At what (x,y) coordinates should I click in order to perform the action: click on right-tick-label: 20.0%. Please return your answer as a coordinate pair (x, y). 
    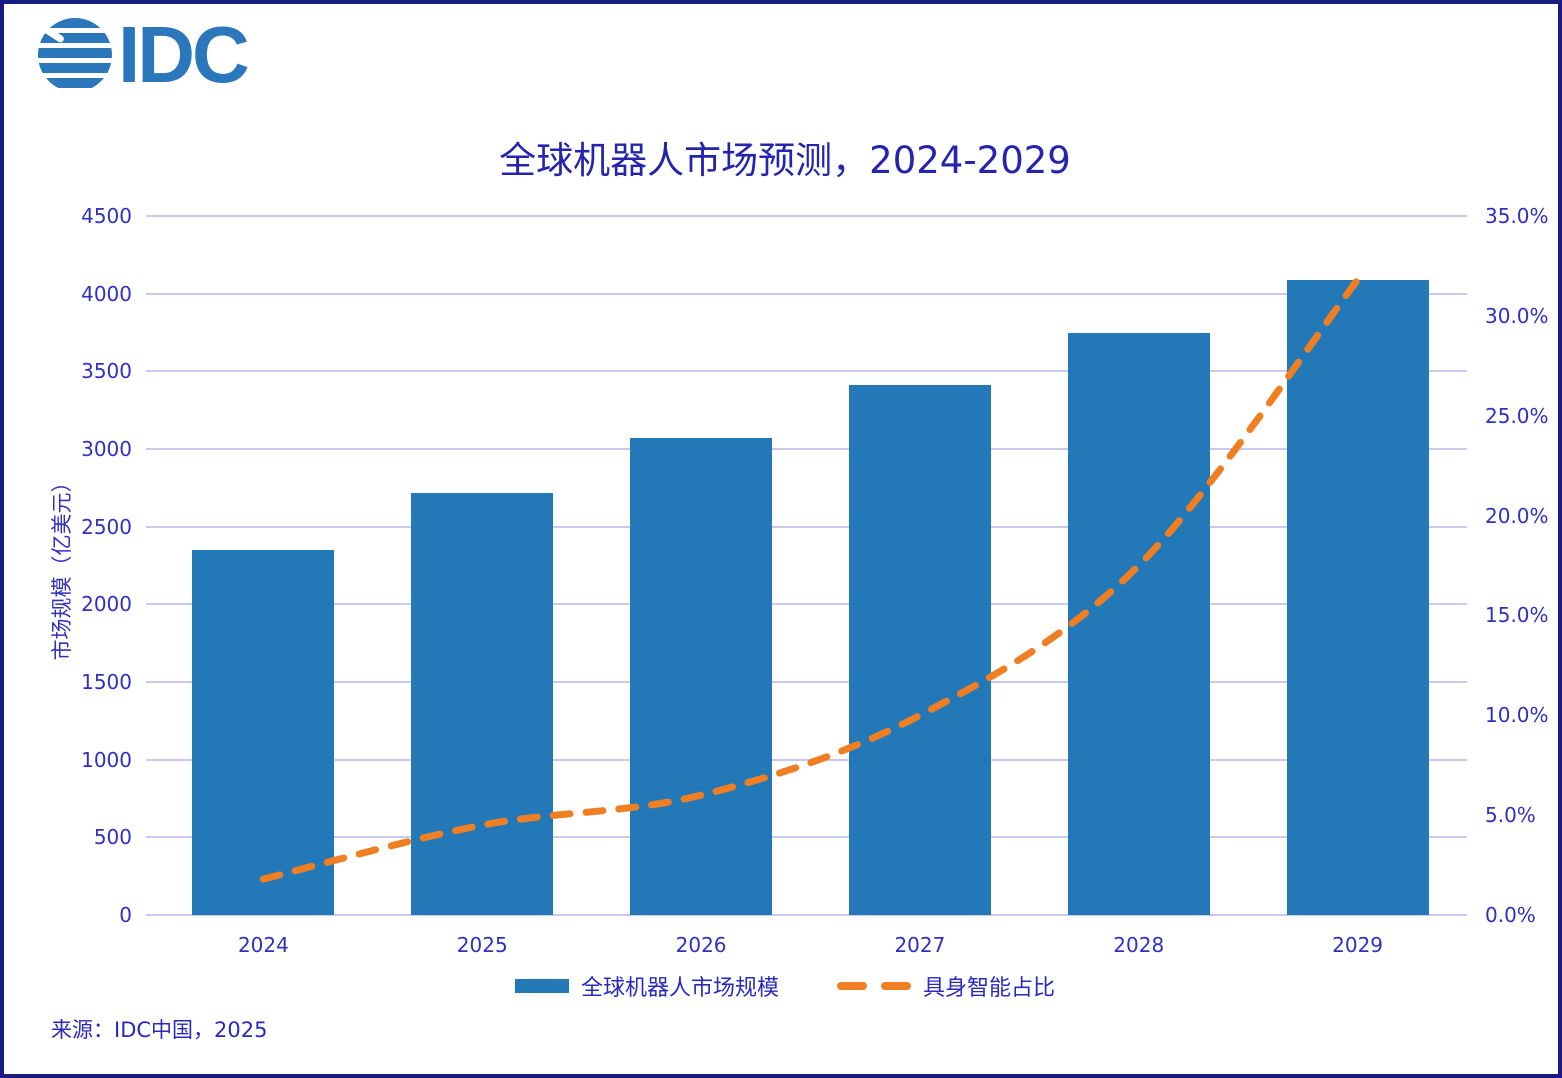
    Looking at the image, I should click on (1517, 515).